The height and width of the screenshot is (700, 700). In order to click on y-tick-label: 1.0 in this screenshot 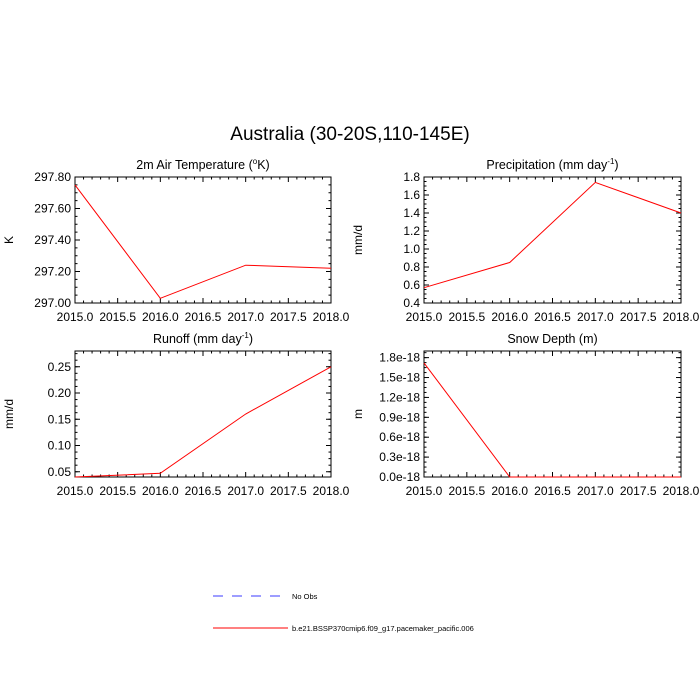, I will do `click(411, 249)`.